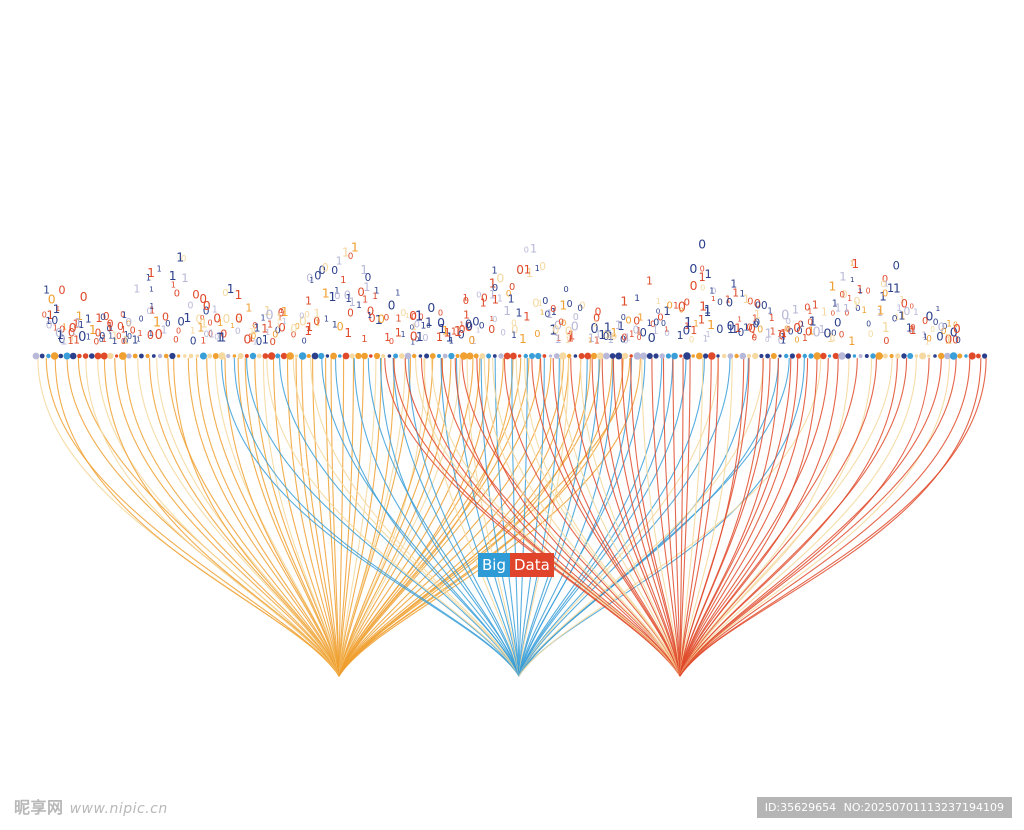 The height and width of the screenshot is (830, 1024). I want to click on watermark-id: ID:35629654 NO:20250701113237194109, so click(884, 807).